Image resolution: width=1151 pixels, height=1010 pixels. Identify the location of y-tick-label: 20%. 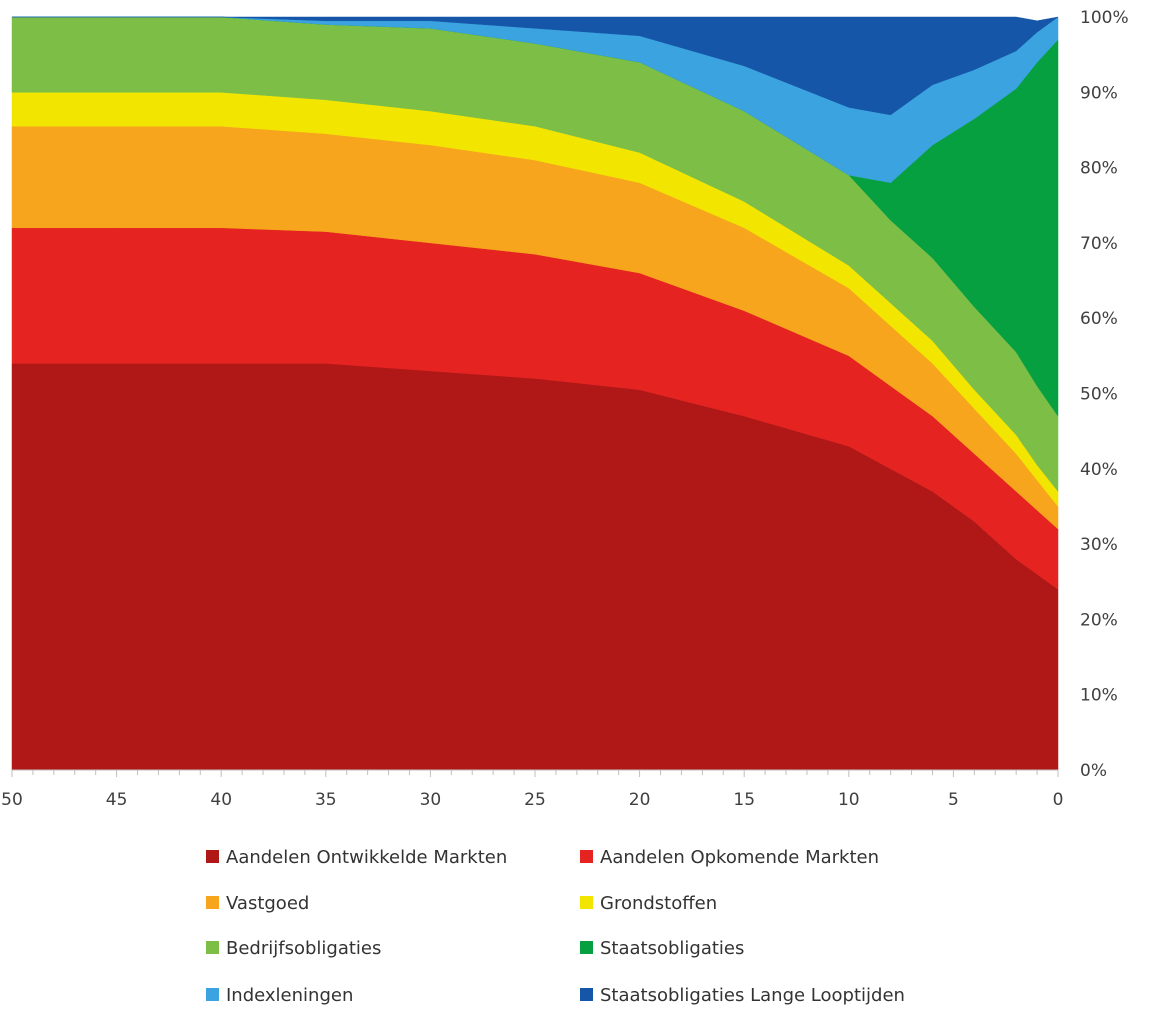
(1099, 620).